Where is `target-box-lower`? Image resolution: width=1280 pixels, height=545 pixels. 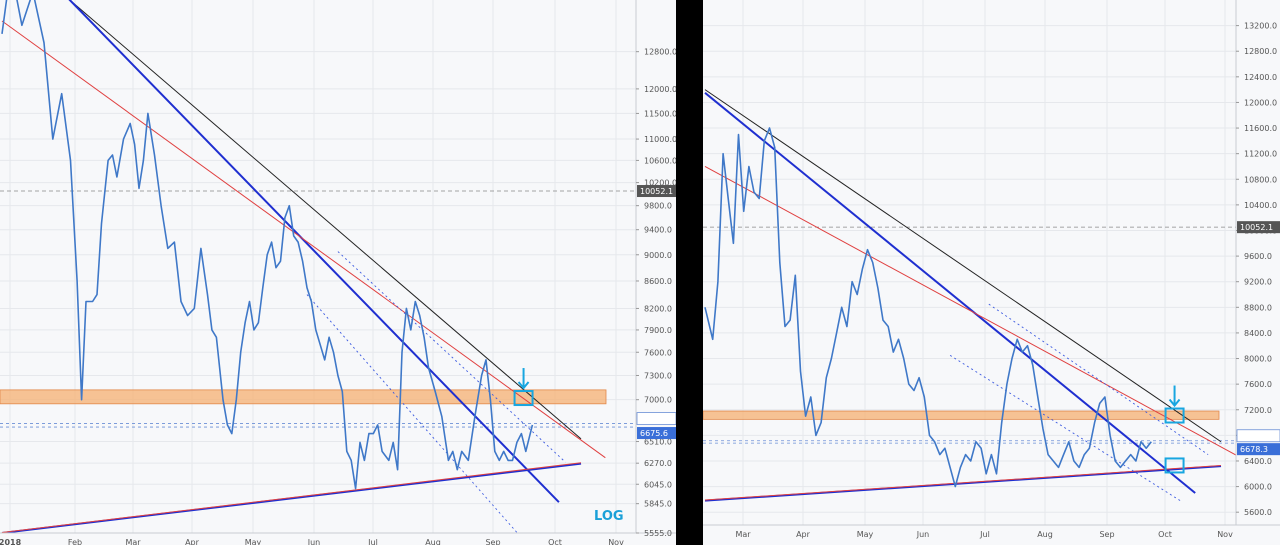
target-box-lower is located at coordinates (1174, 465).